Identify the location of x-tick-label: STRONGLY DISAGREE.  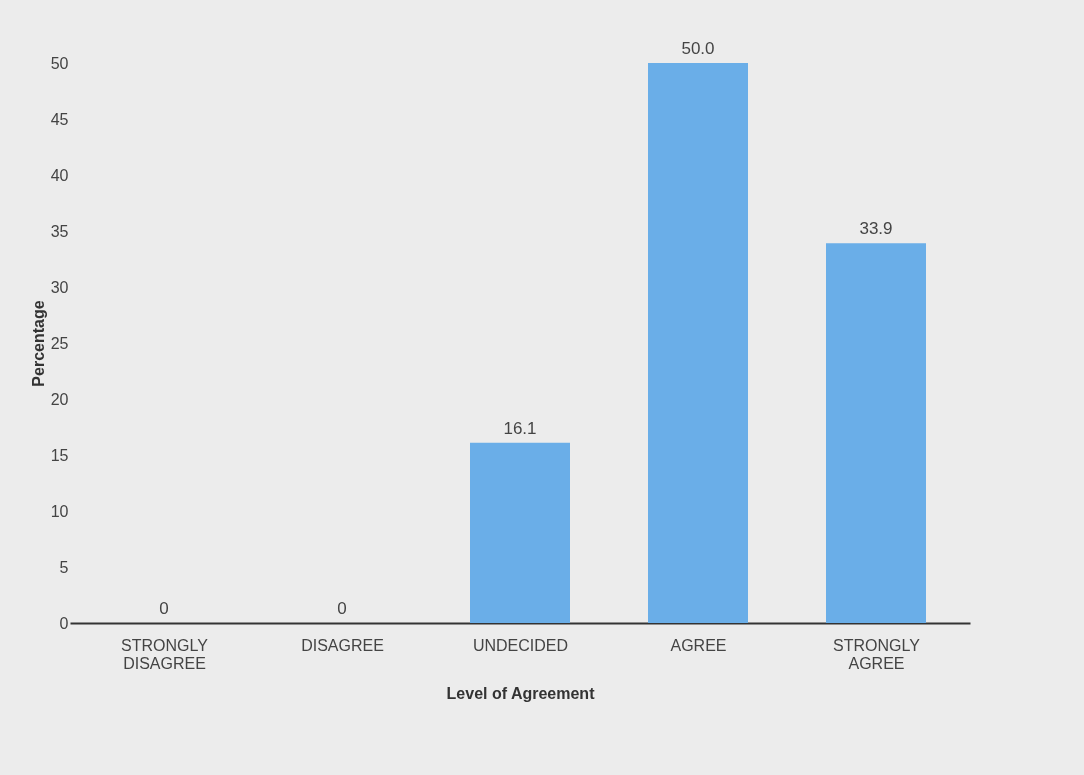
(165, 654).